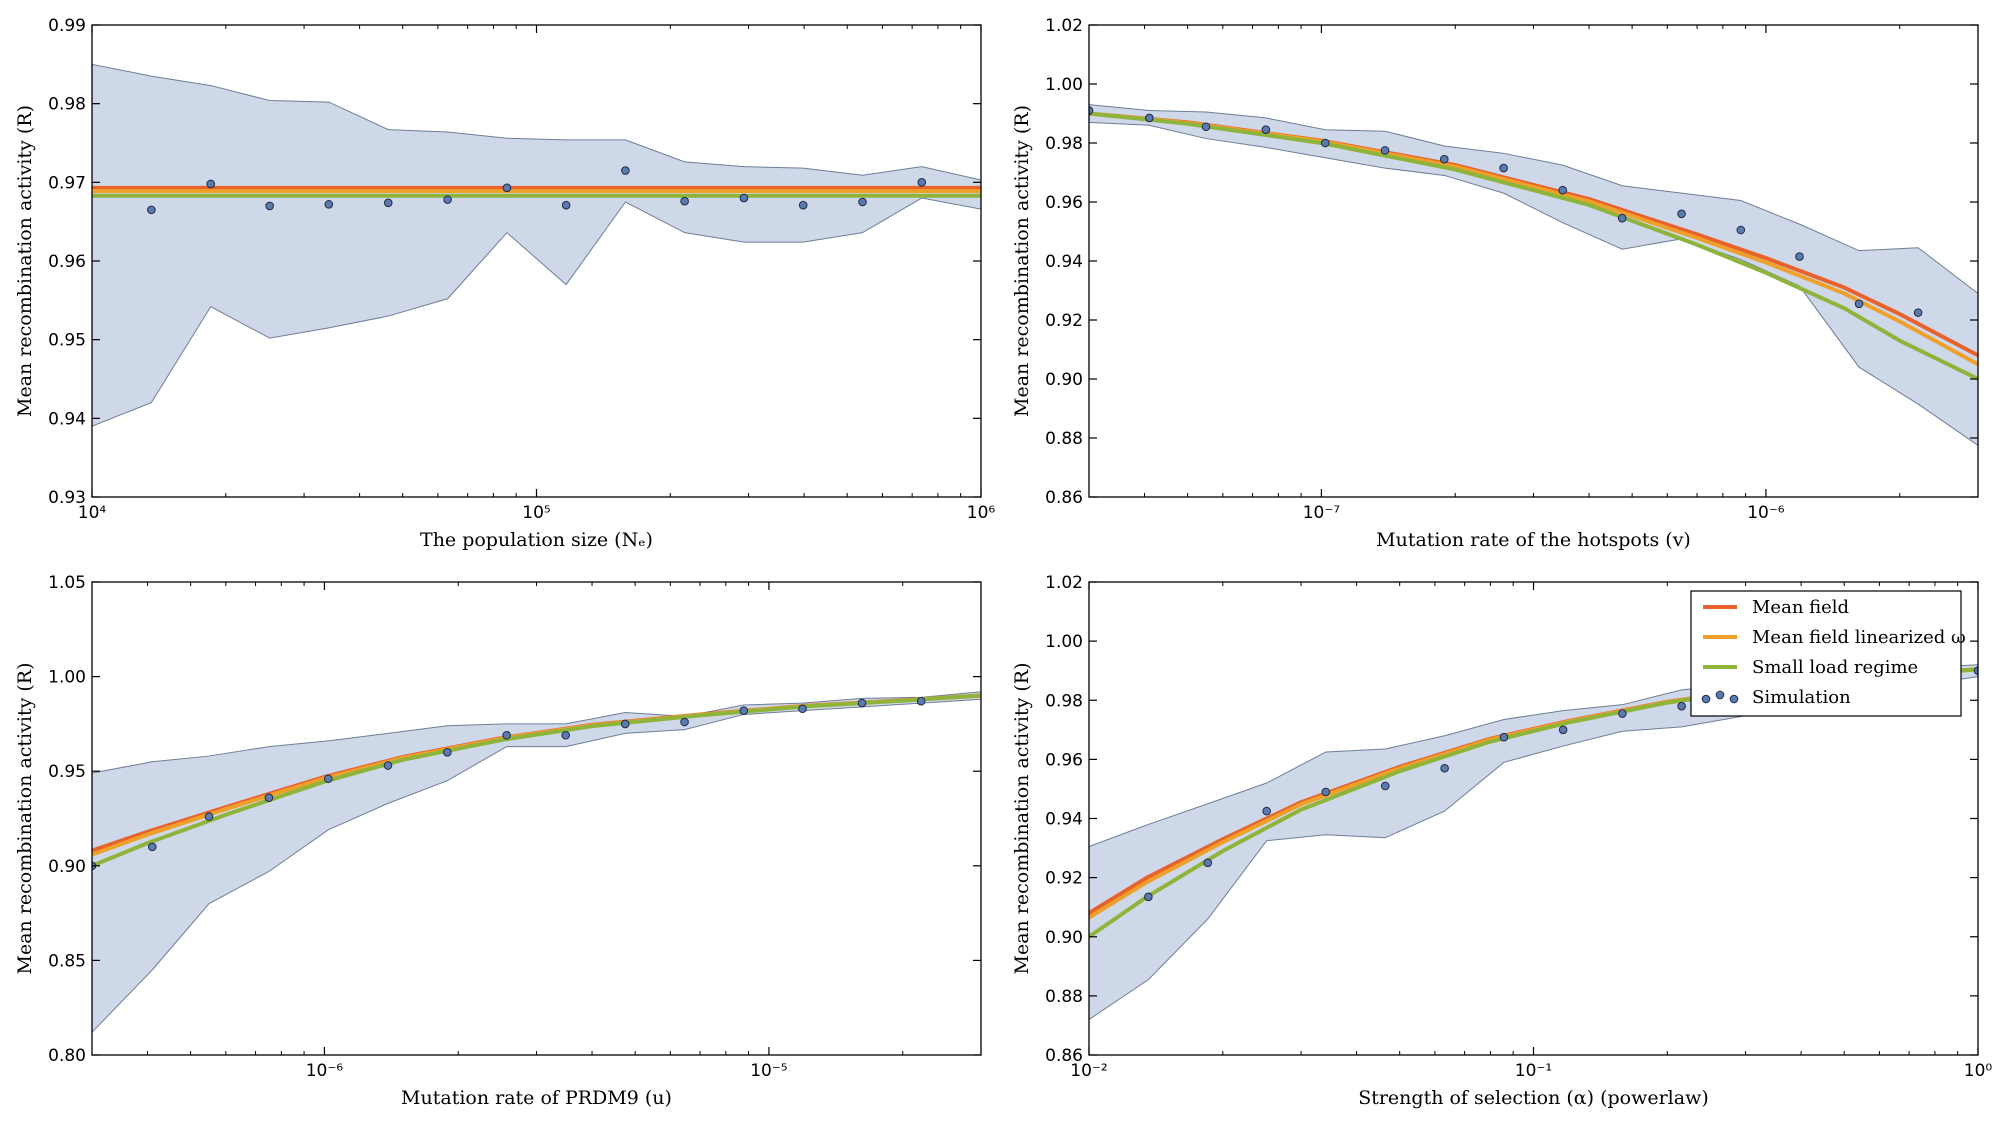 The image size is (2000, 1125). Describe the element at coordinates (536, 540) in the screenshot. I see `x-axis-label: The population size (Nₑ)` at that location.